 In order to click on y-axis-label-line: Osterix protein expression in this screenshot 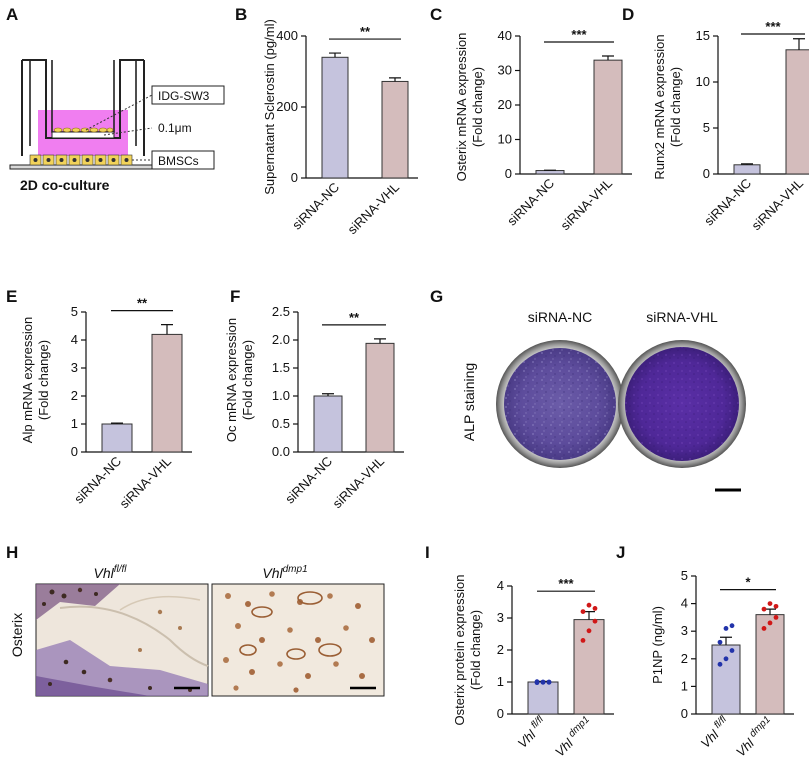, I will do `click(459, 649)`.